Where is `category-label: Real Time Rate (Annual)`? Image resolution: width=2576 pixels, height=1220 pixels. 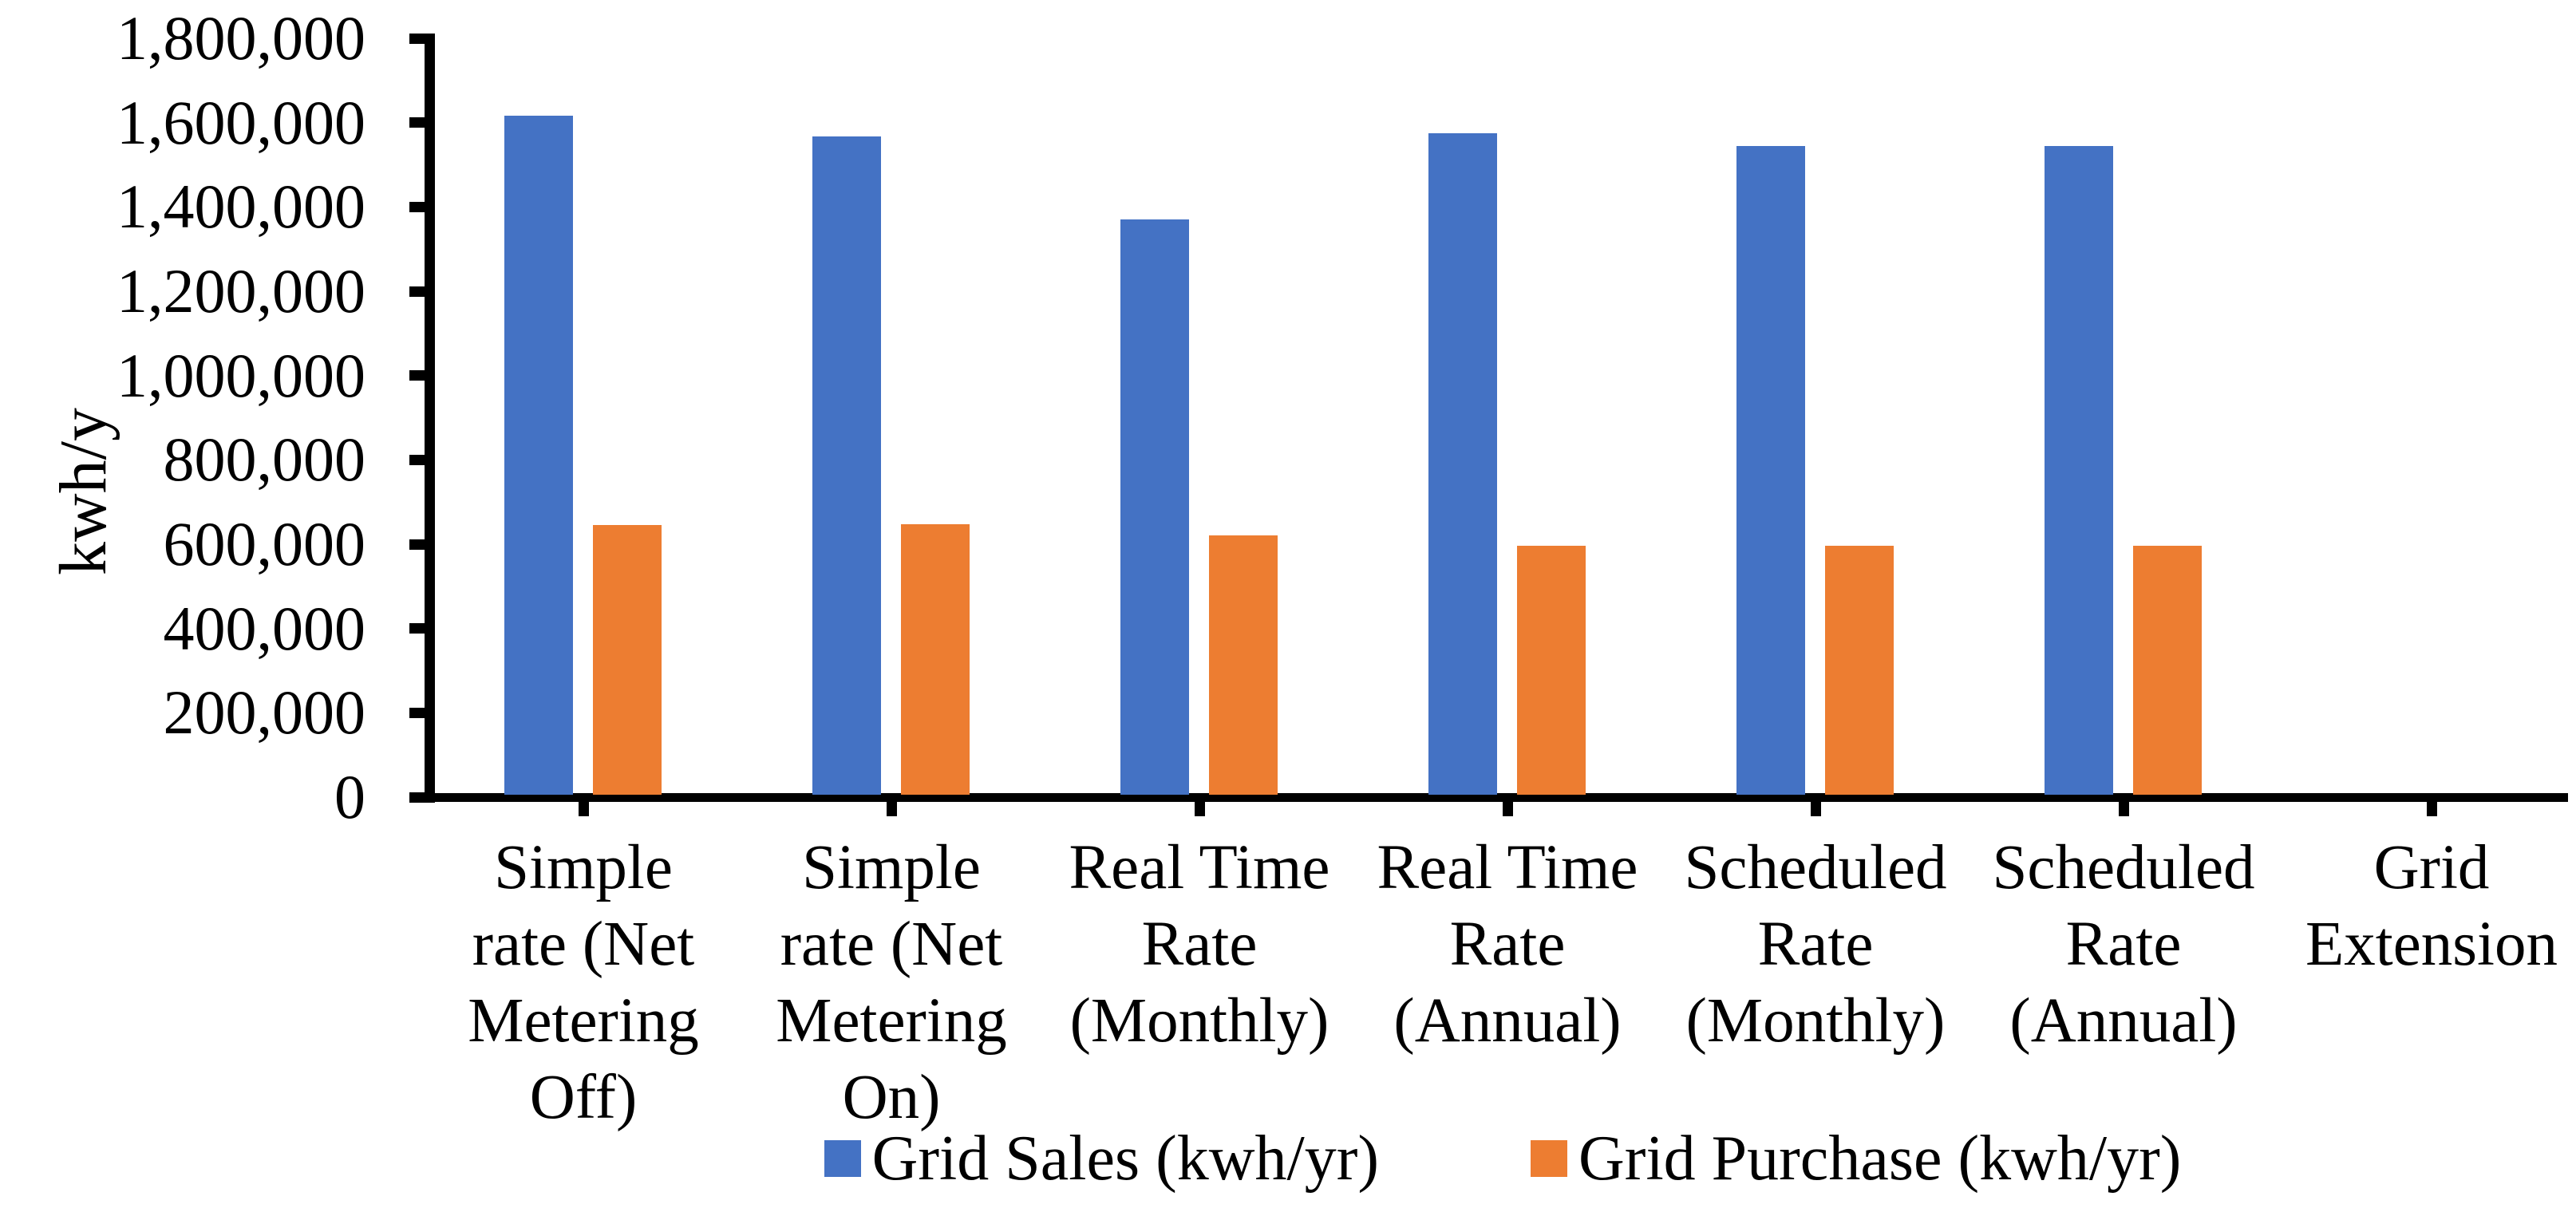
category-label: Real Time Rate (Annual) is located at coordinates (1507, 945).